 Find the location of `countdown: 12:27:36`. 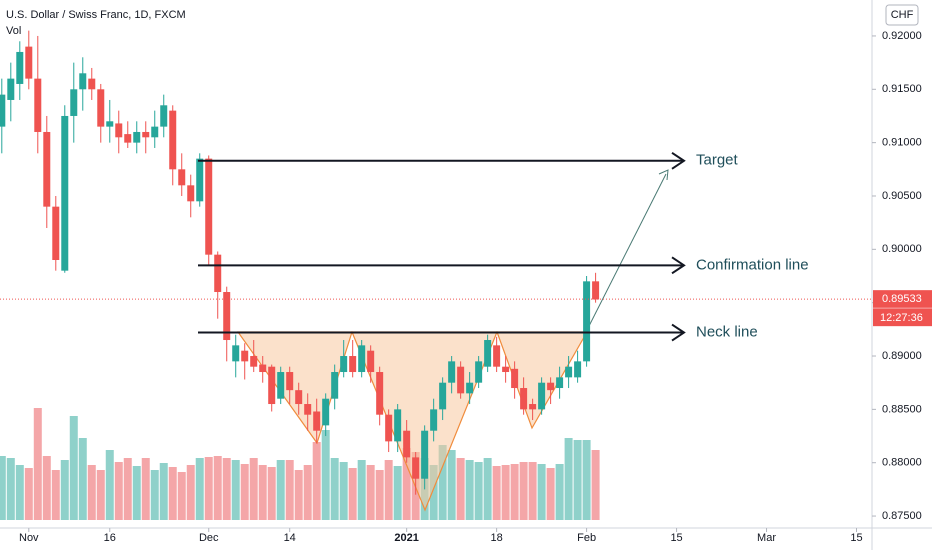

countdown: 12:27:36 is located at coordinates (901, 318).